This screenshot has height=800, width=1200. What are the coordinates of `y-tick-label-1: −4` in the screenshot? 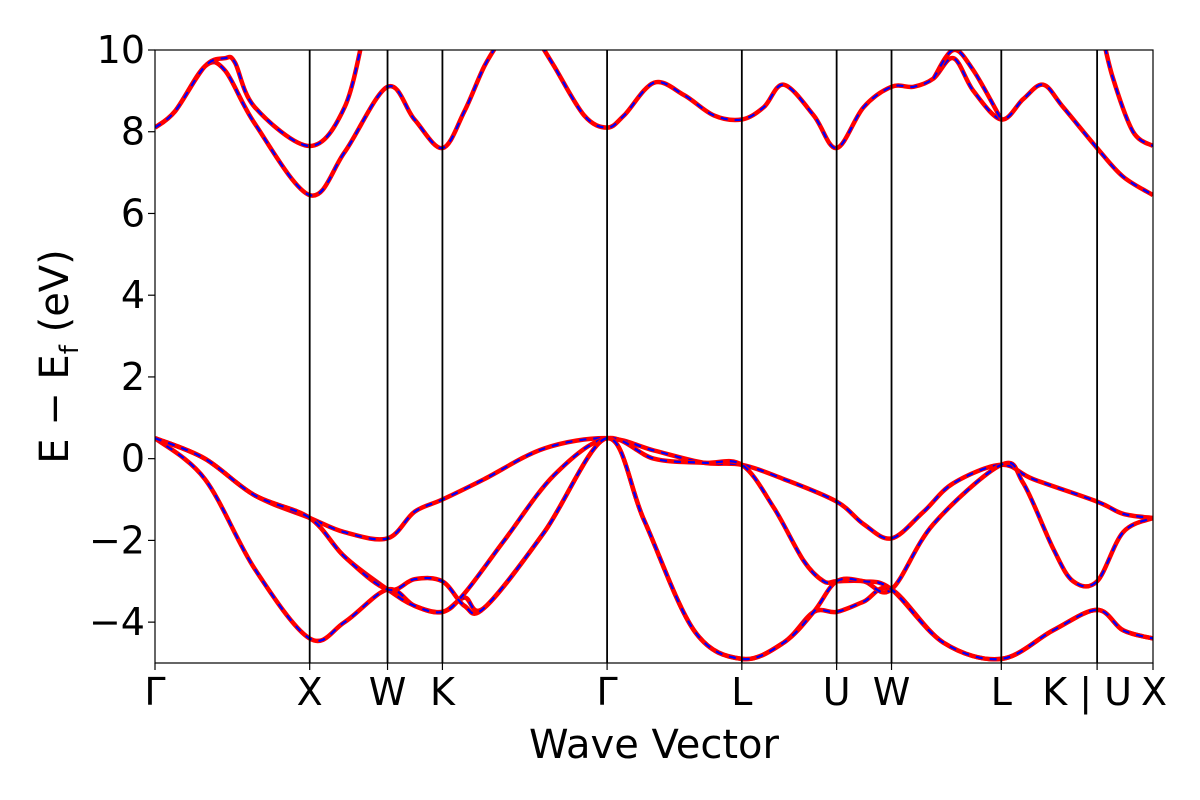 It's located at (117, 622).